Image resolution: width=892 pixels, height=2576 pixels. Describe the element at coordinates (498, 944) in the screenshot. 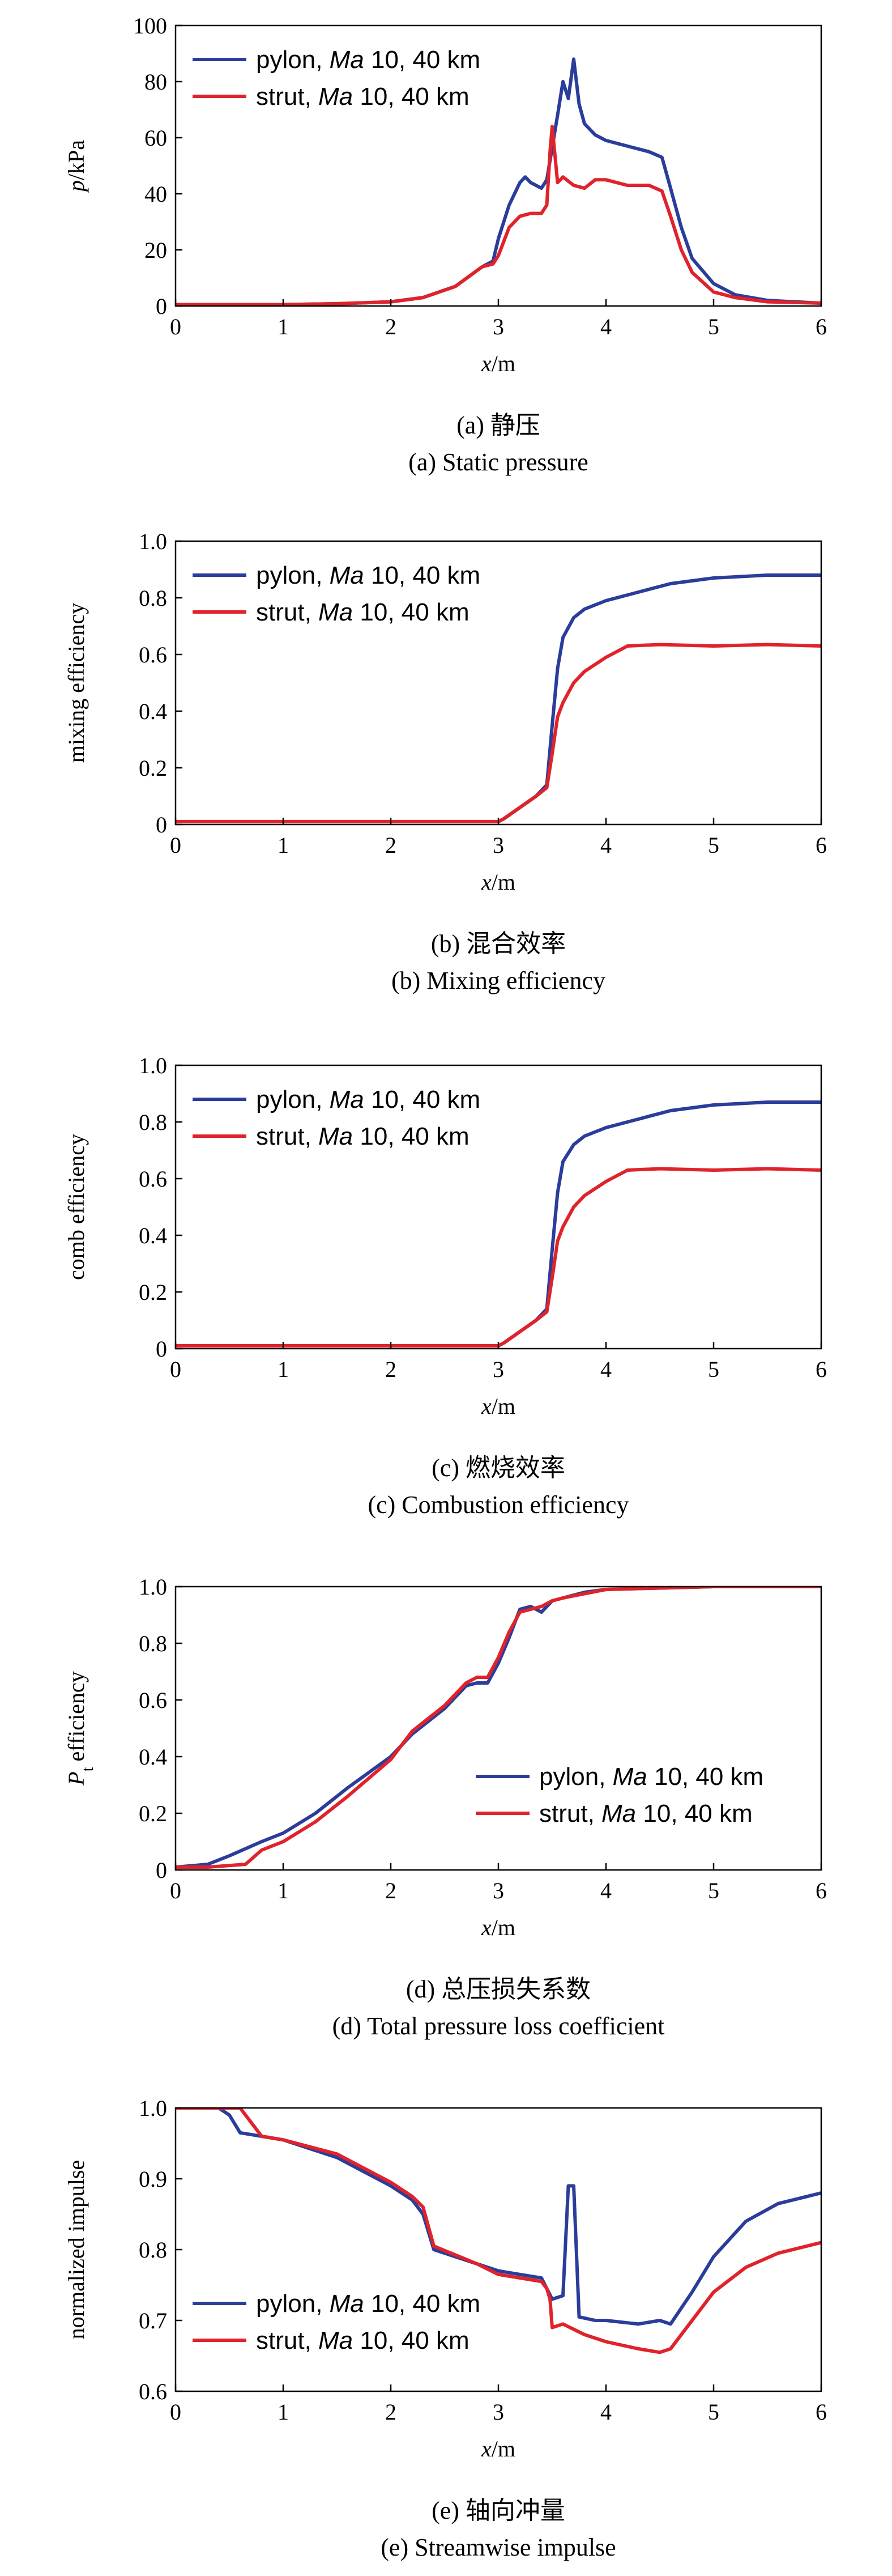

I see `caption-cn: (b) 混合效率` at that location.